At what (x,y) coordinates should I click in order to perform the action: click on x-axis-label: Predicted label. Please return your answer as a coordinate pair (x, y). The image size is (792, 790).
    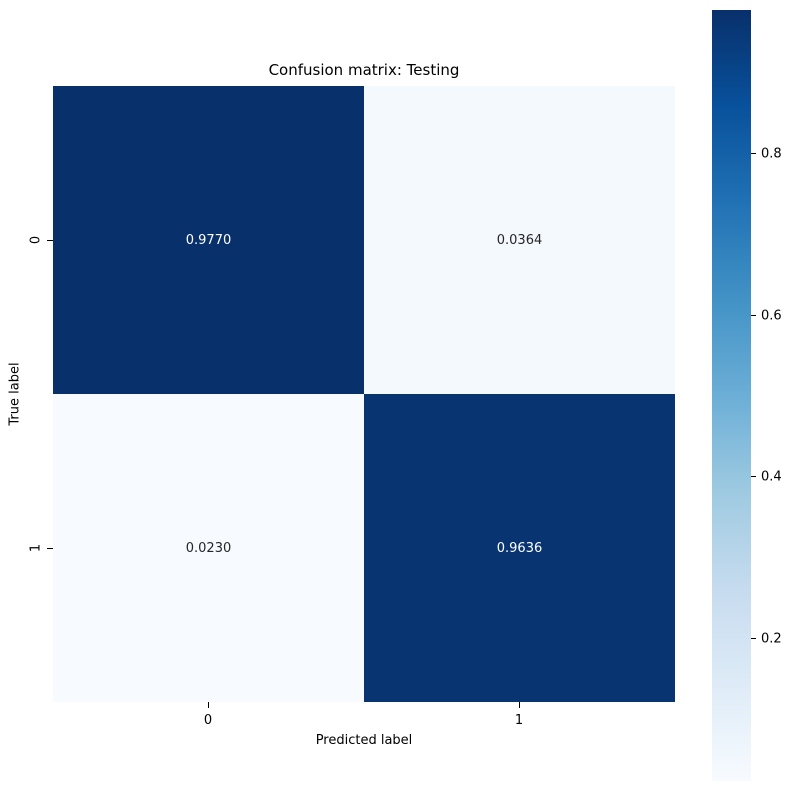
    Looking at the image, I should click on (364, 740).